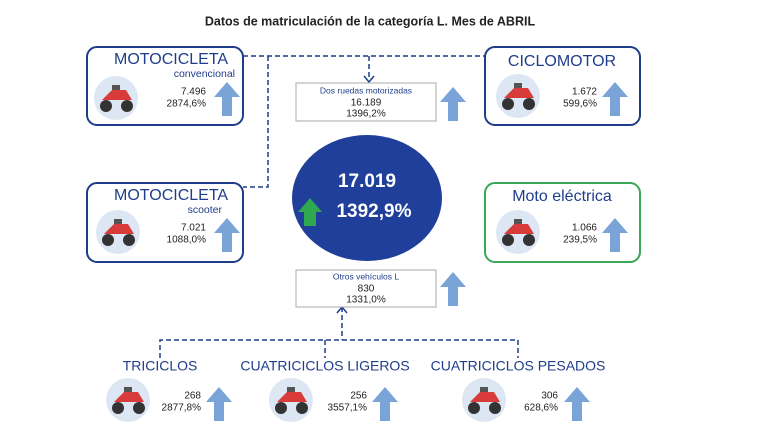 The width and height of the screenshot is (780, 440). Describe the element at coordinates (193, 92) in the screenshot. I see `value: 7.496` at that location.